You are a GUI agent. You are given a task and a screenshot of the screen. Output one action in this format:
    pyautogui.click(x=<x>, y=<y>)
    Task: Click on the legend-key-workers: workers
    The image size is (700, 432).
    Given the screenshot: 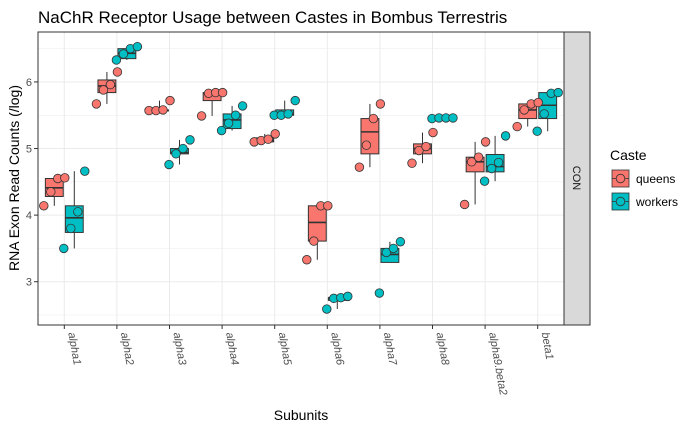 What is the action you would take?
    pyautogui.click(x=644, y=201)
    